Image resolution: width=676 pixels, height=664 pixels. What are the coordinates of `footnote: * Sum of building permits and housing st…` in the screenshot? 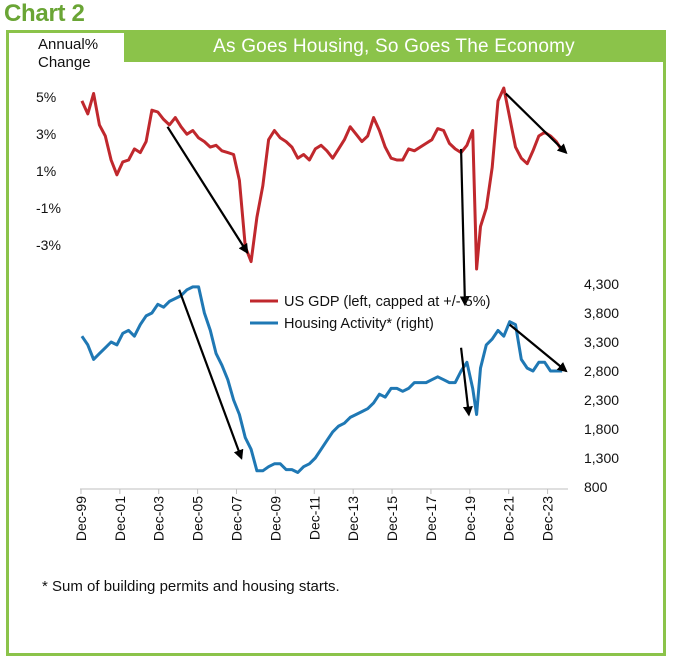 It's located at (191, 586).